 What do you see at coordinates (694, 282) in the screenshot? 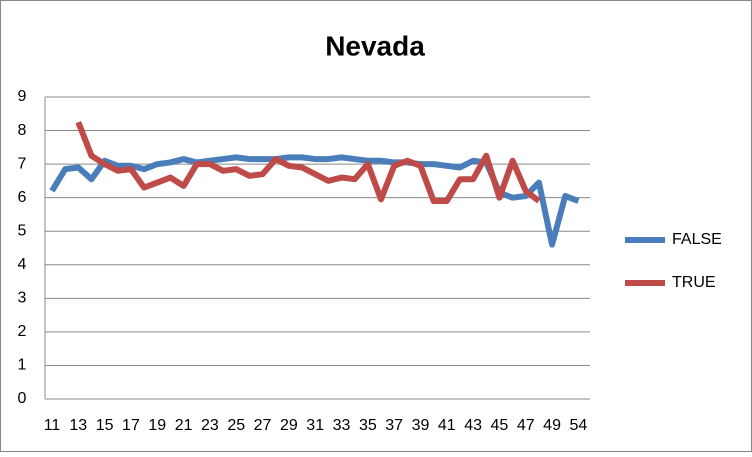
I see `legend-label: TRUE` at bounding box center [694, 282].